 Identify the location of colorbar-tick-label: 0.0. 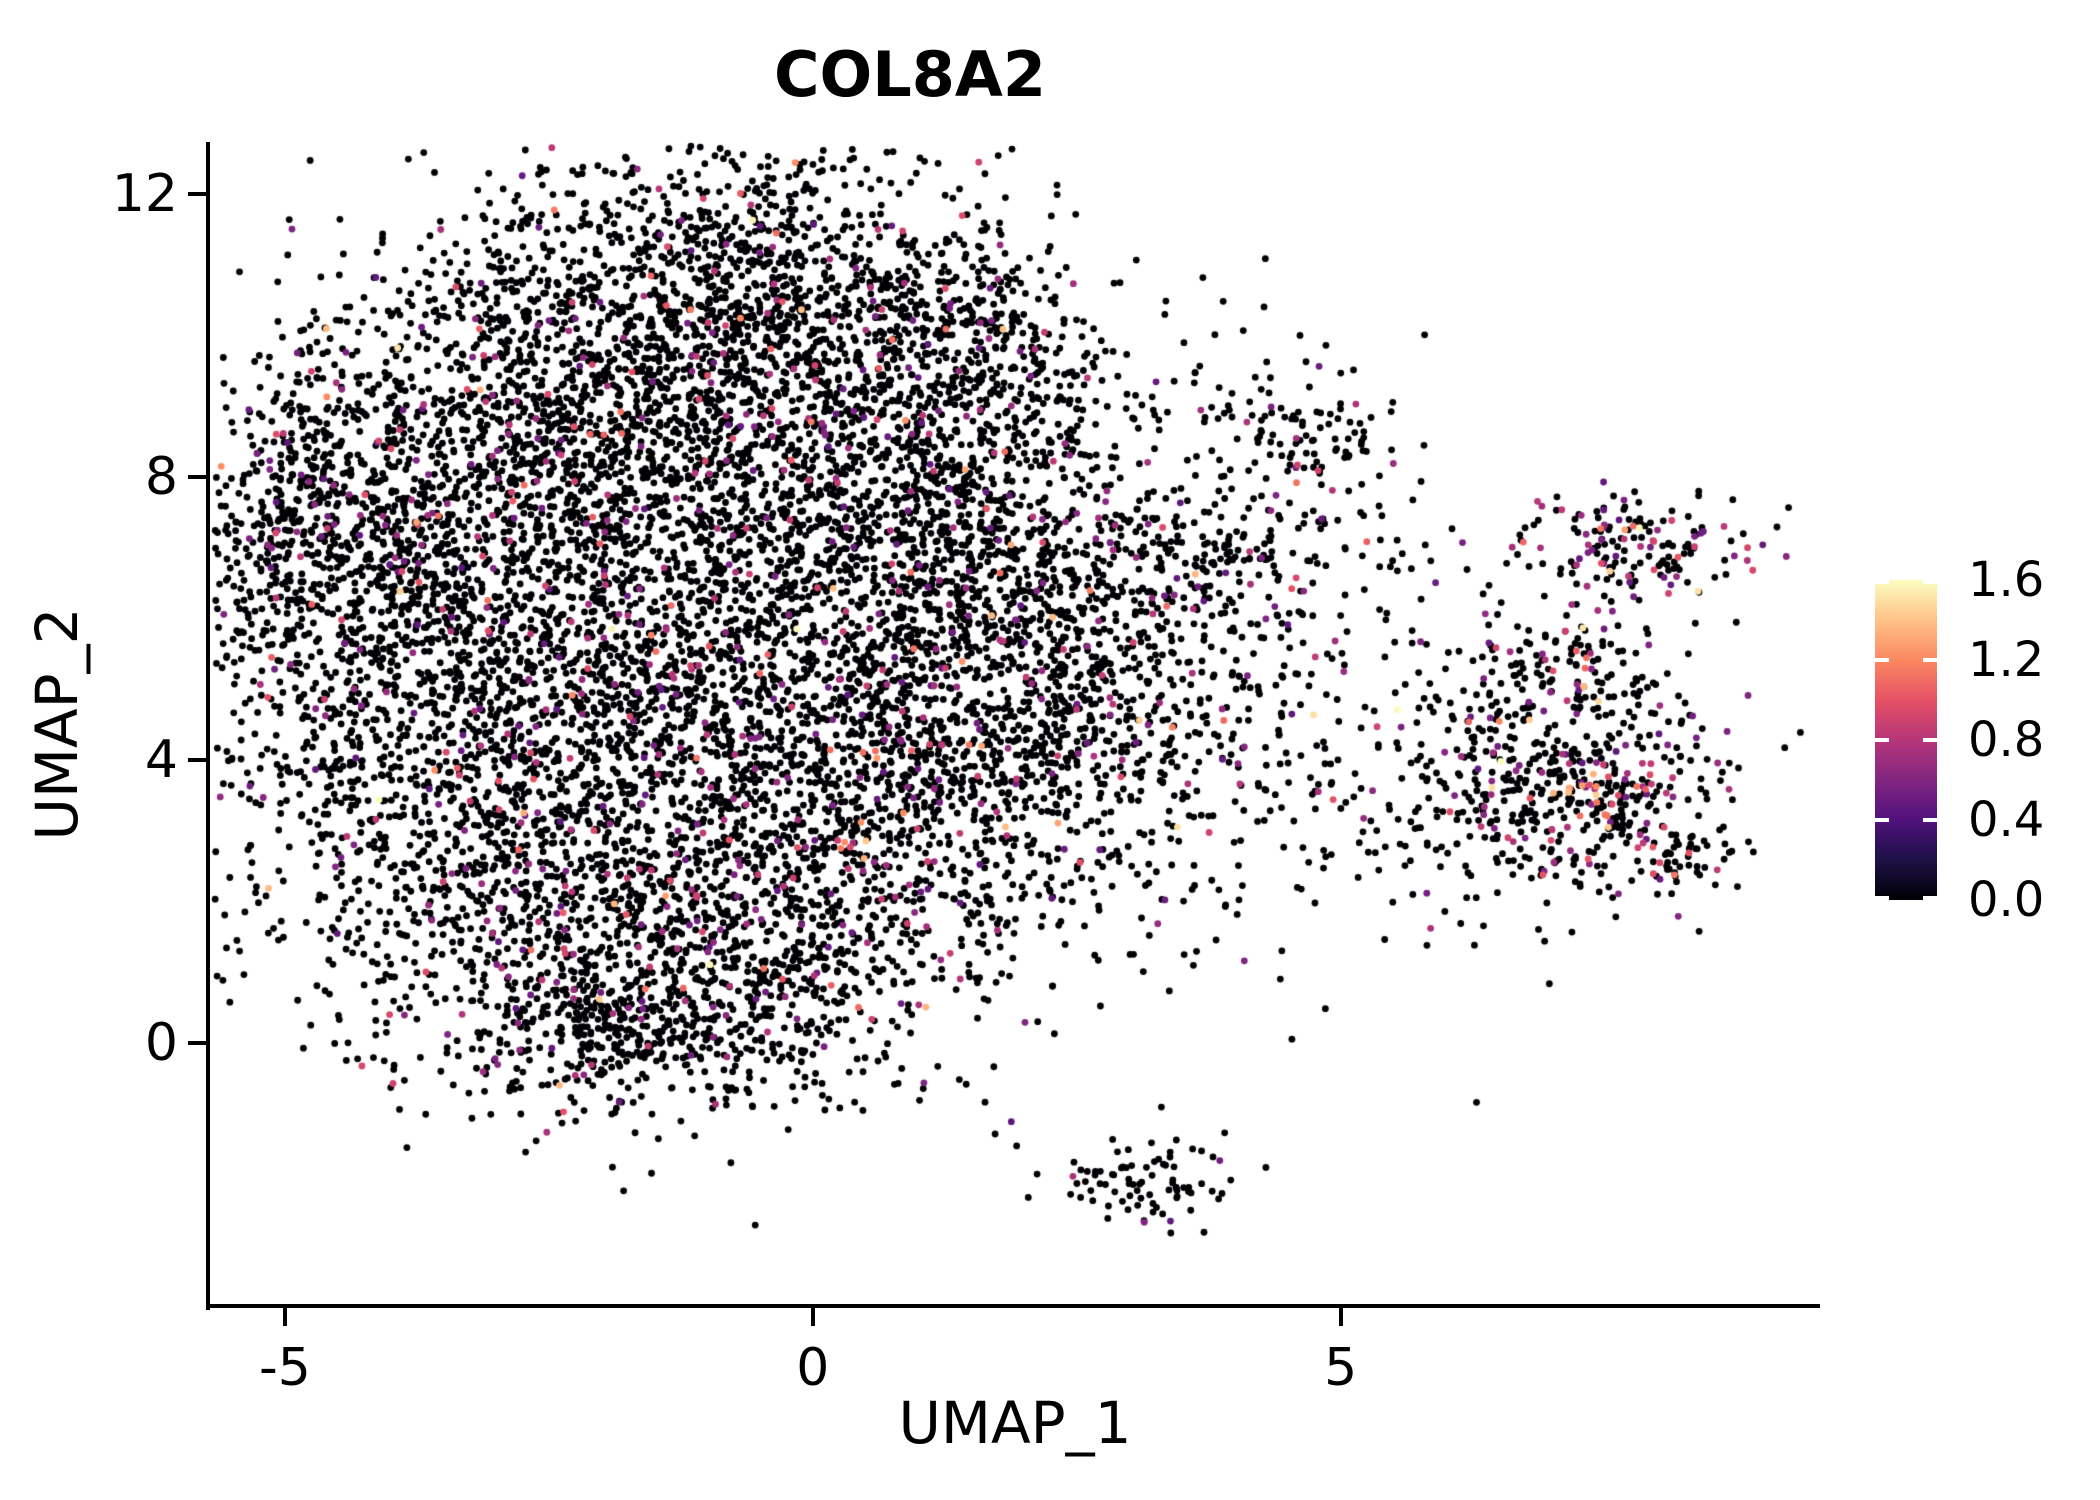
(2006, 900).